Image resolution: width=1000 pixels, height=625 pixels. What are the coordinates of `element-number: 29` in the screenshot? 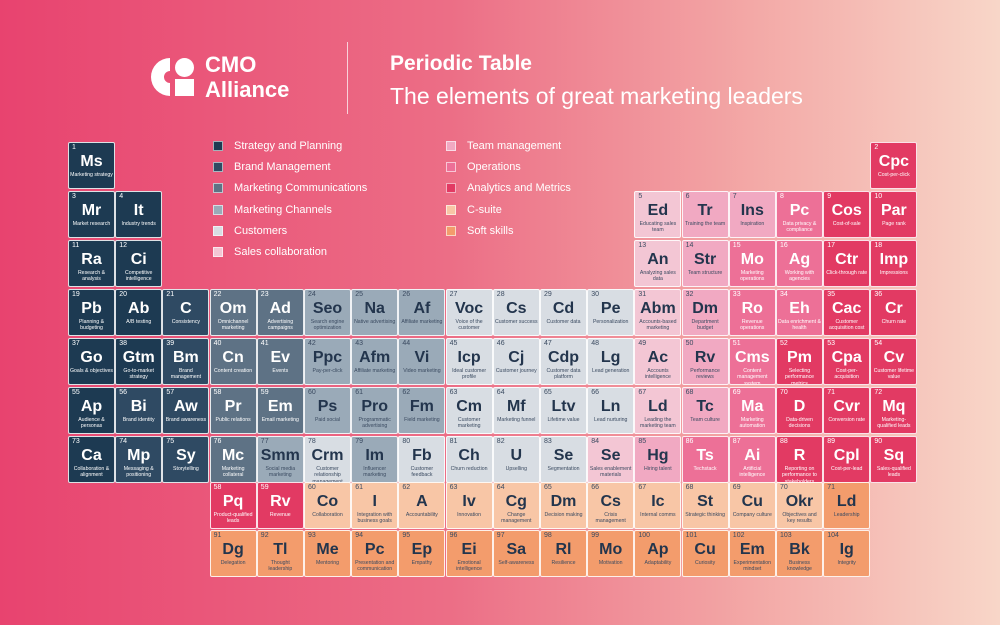 It's located at (548, 294).